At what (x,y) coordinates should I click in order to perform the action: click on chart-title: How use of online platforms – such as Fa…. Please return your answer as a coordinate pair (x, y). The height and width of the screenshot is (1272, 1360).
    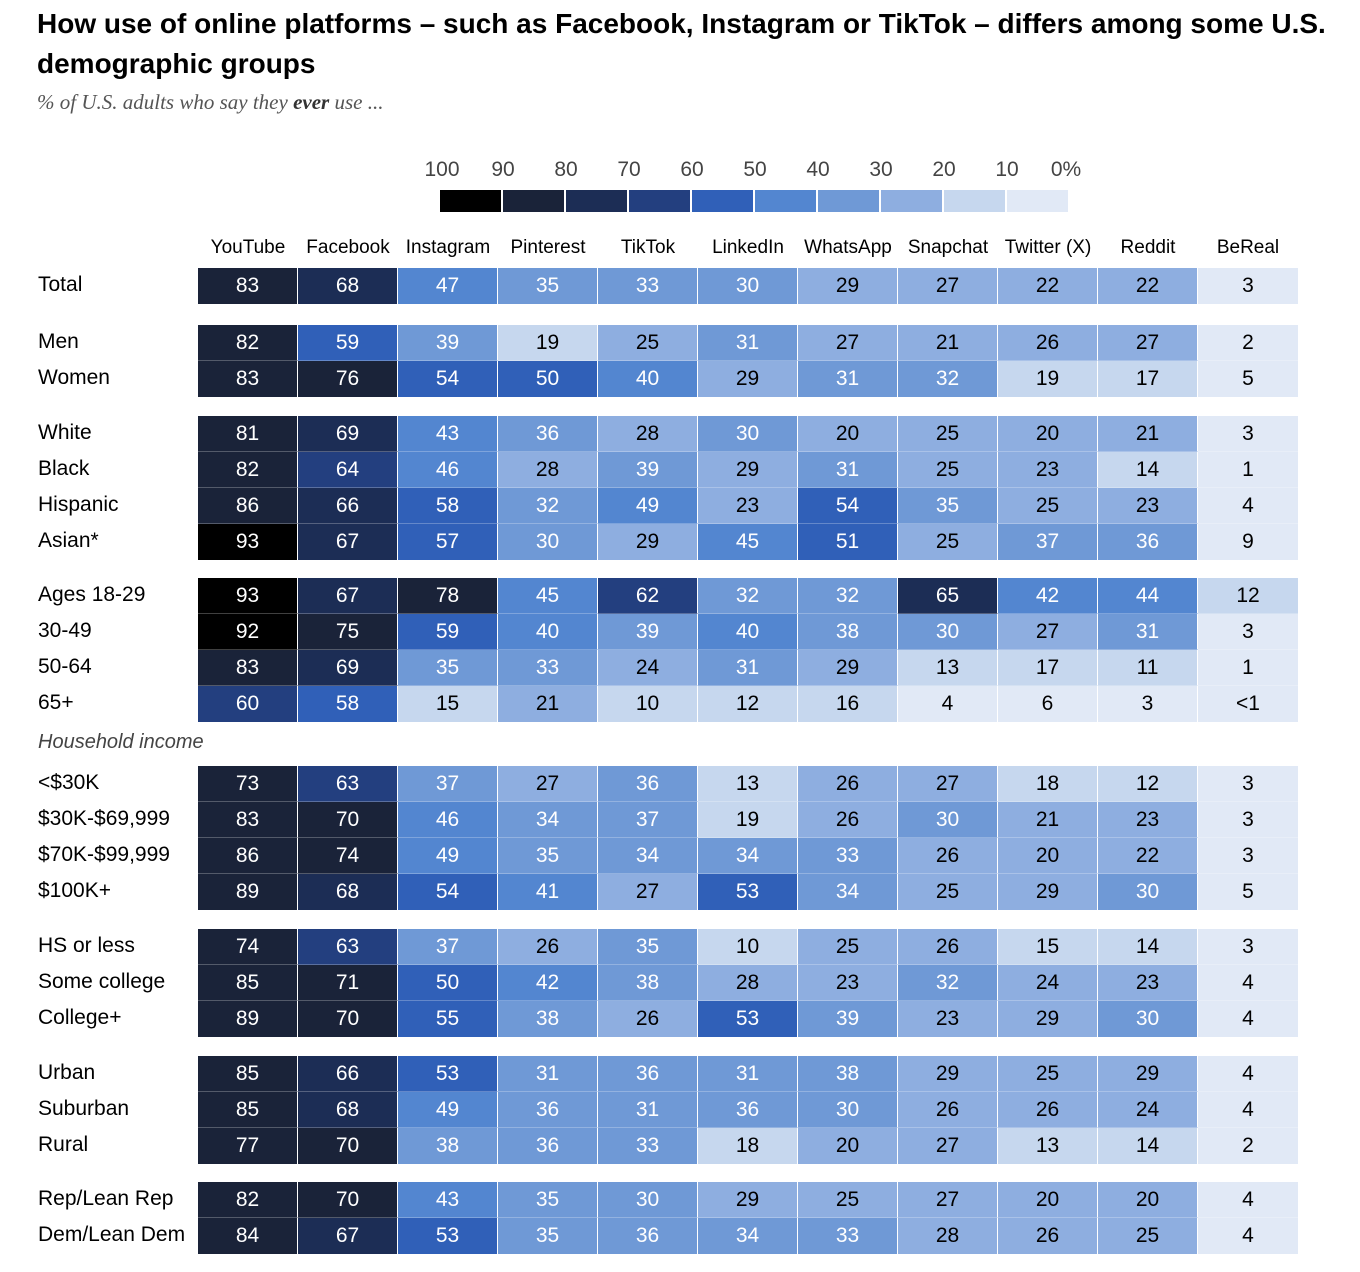
    Looking at the image, I should click on (681, 43).